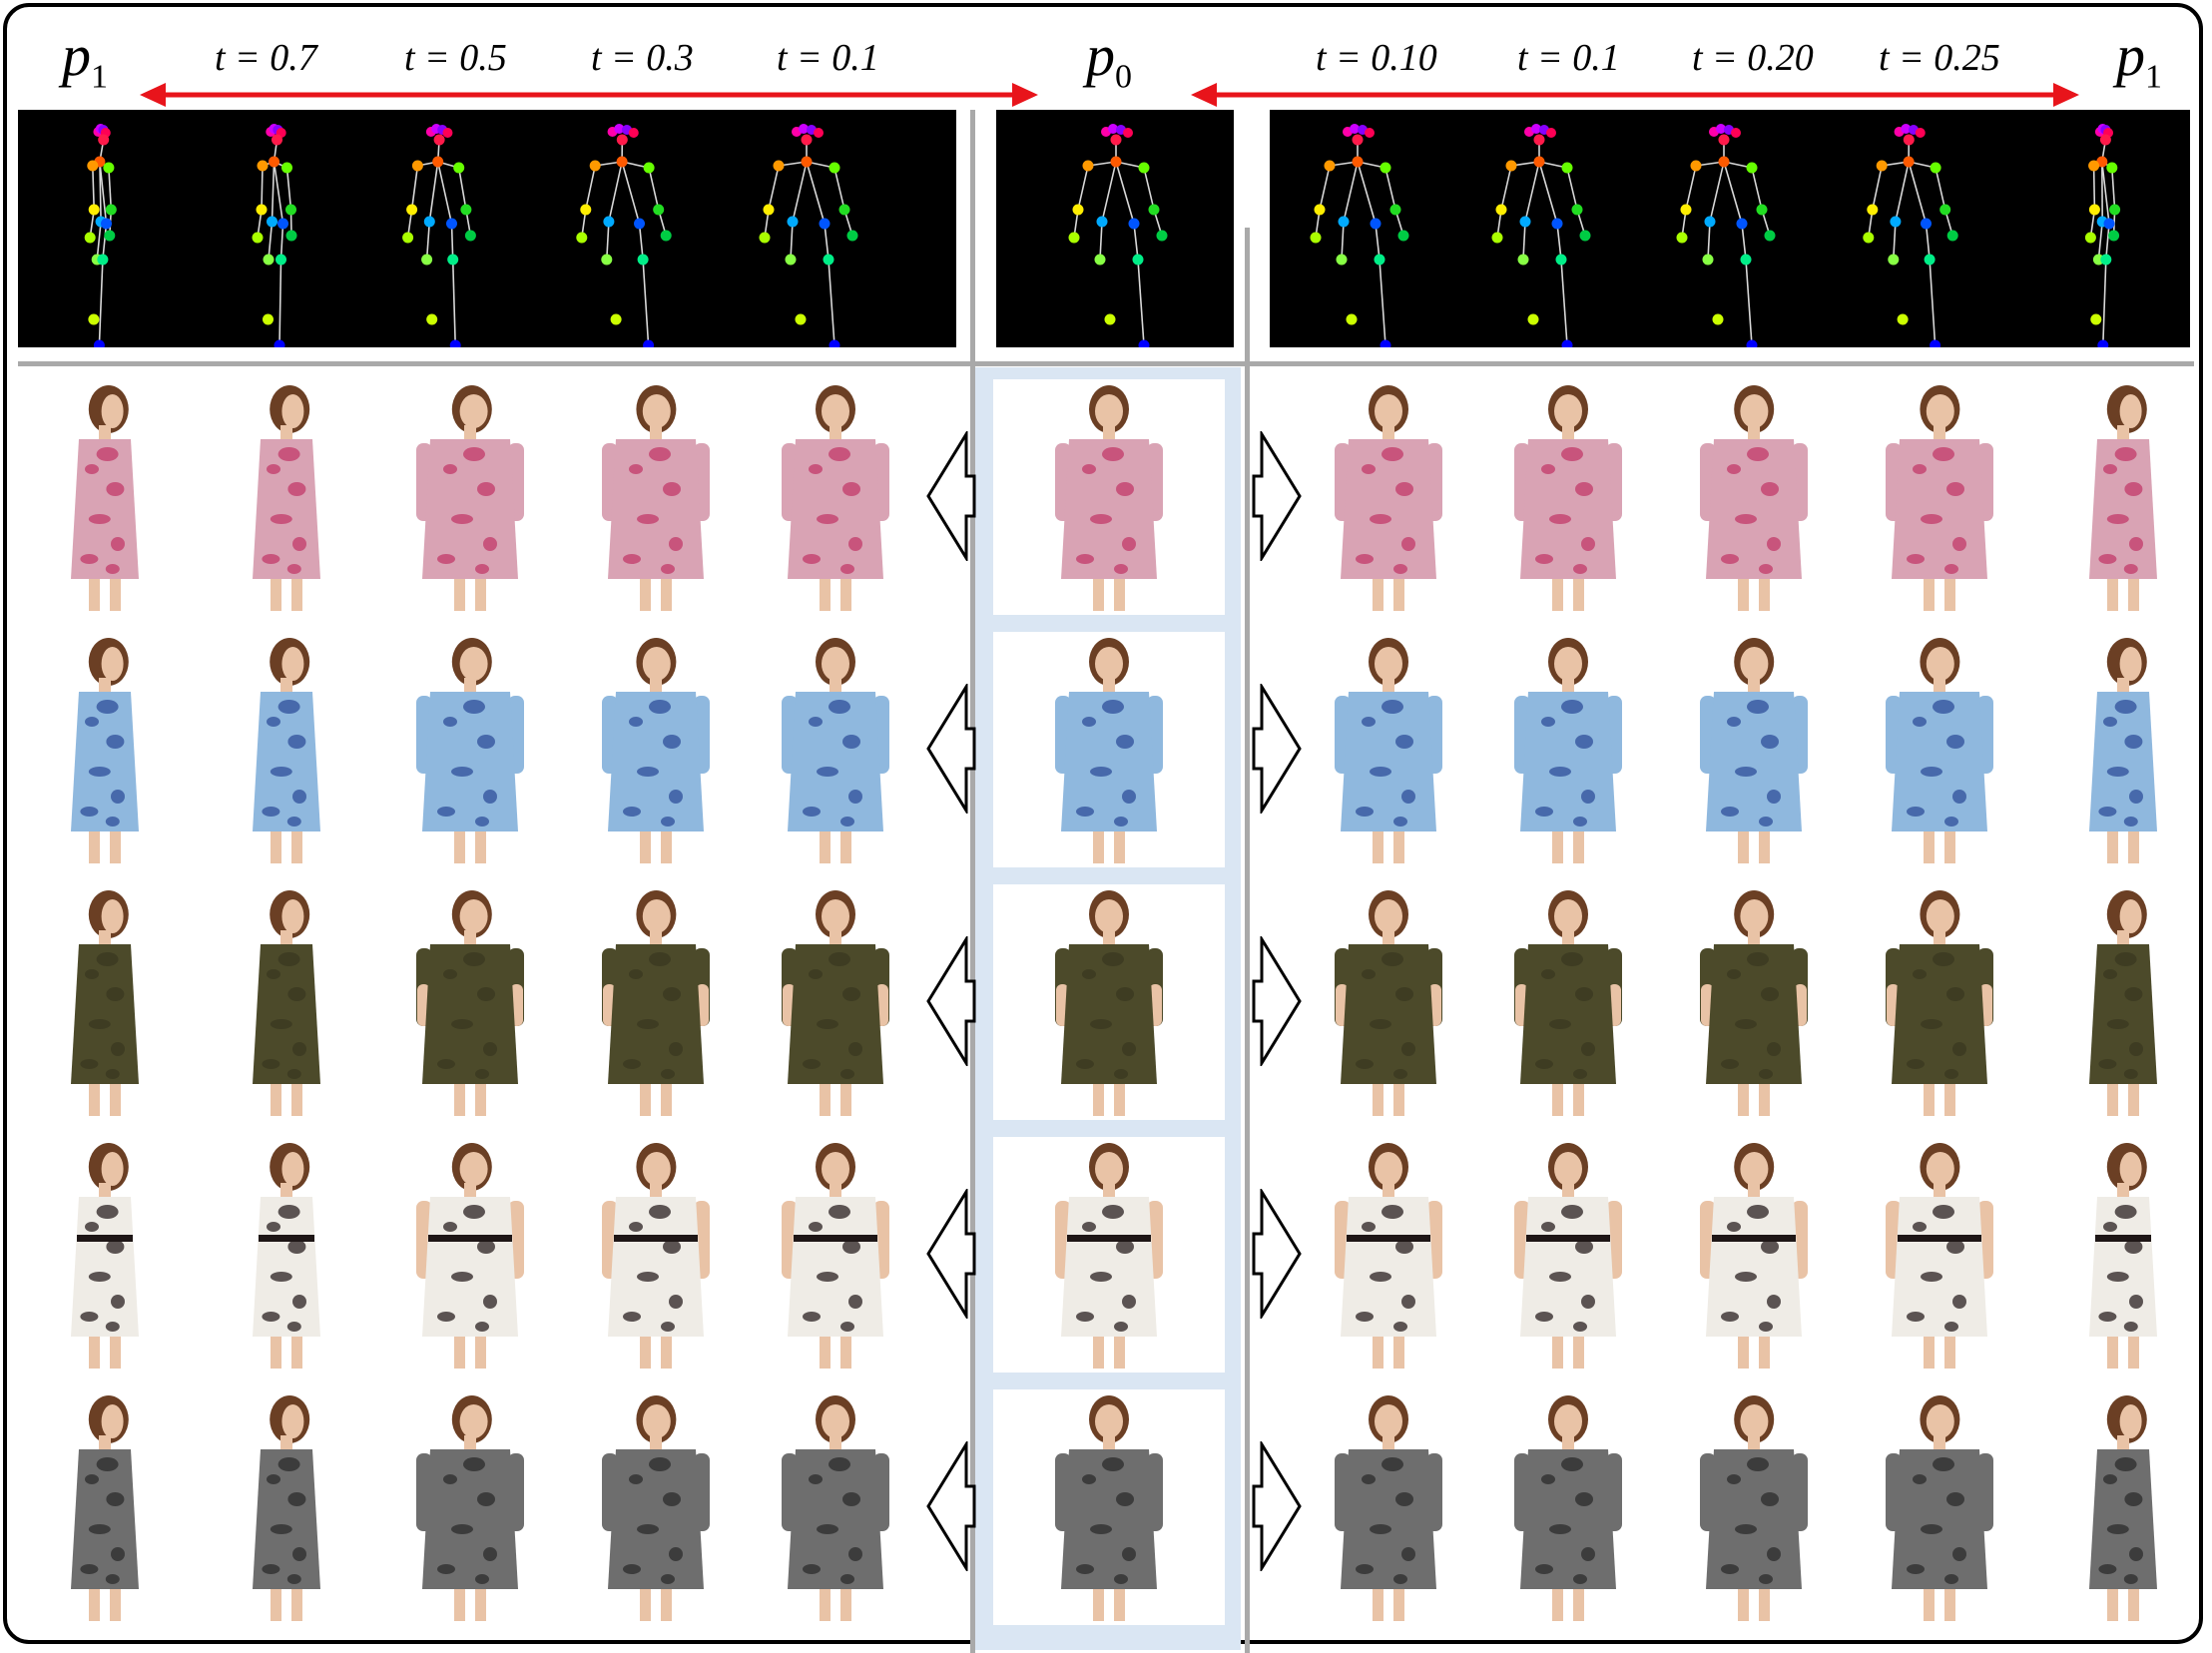 This screenshot has width=2212, height=1653. Describe the element at coordinates (286, 1507) in the screenshot. I see `generated-image-left-row5-col2` at that location.